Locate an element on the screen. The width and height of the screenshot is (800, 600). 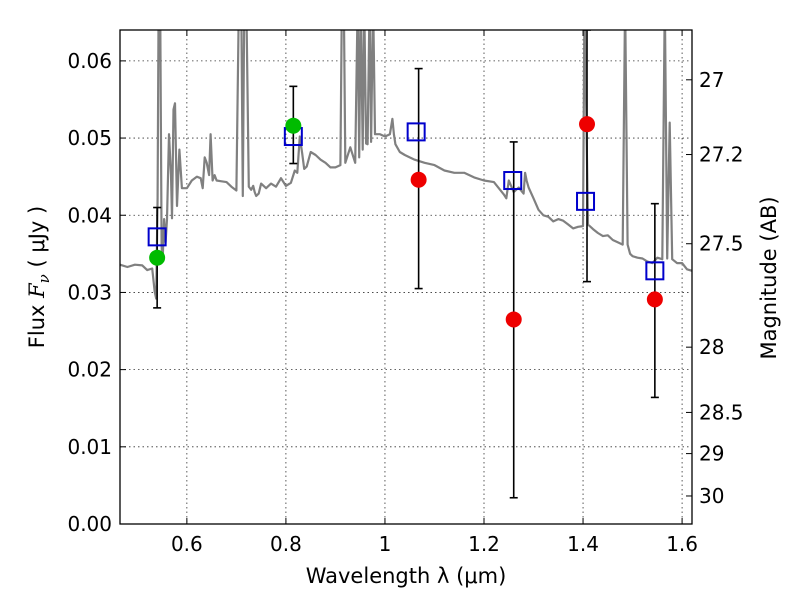
y-tick-label: 0.01 is located at coordinates (89, 447).